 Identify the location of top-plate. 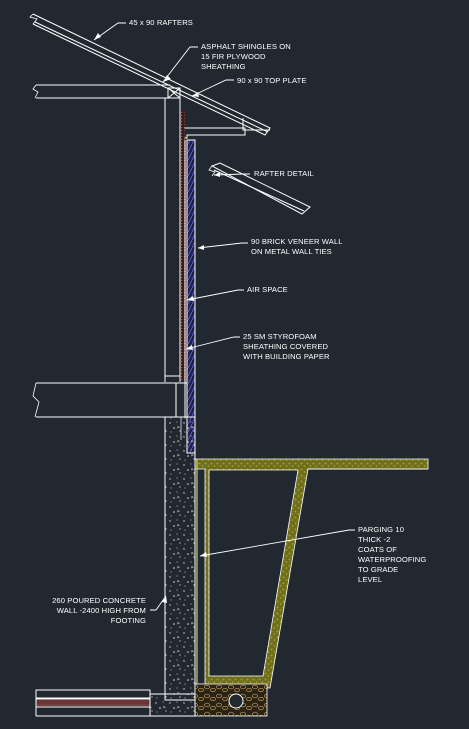
(174, 93).